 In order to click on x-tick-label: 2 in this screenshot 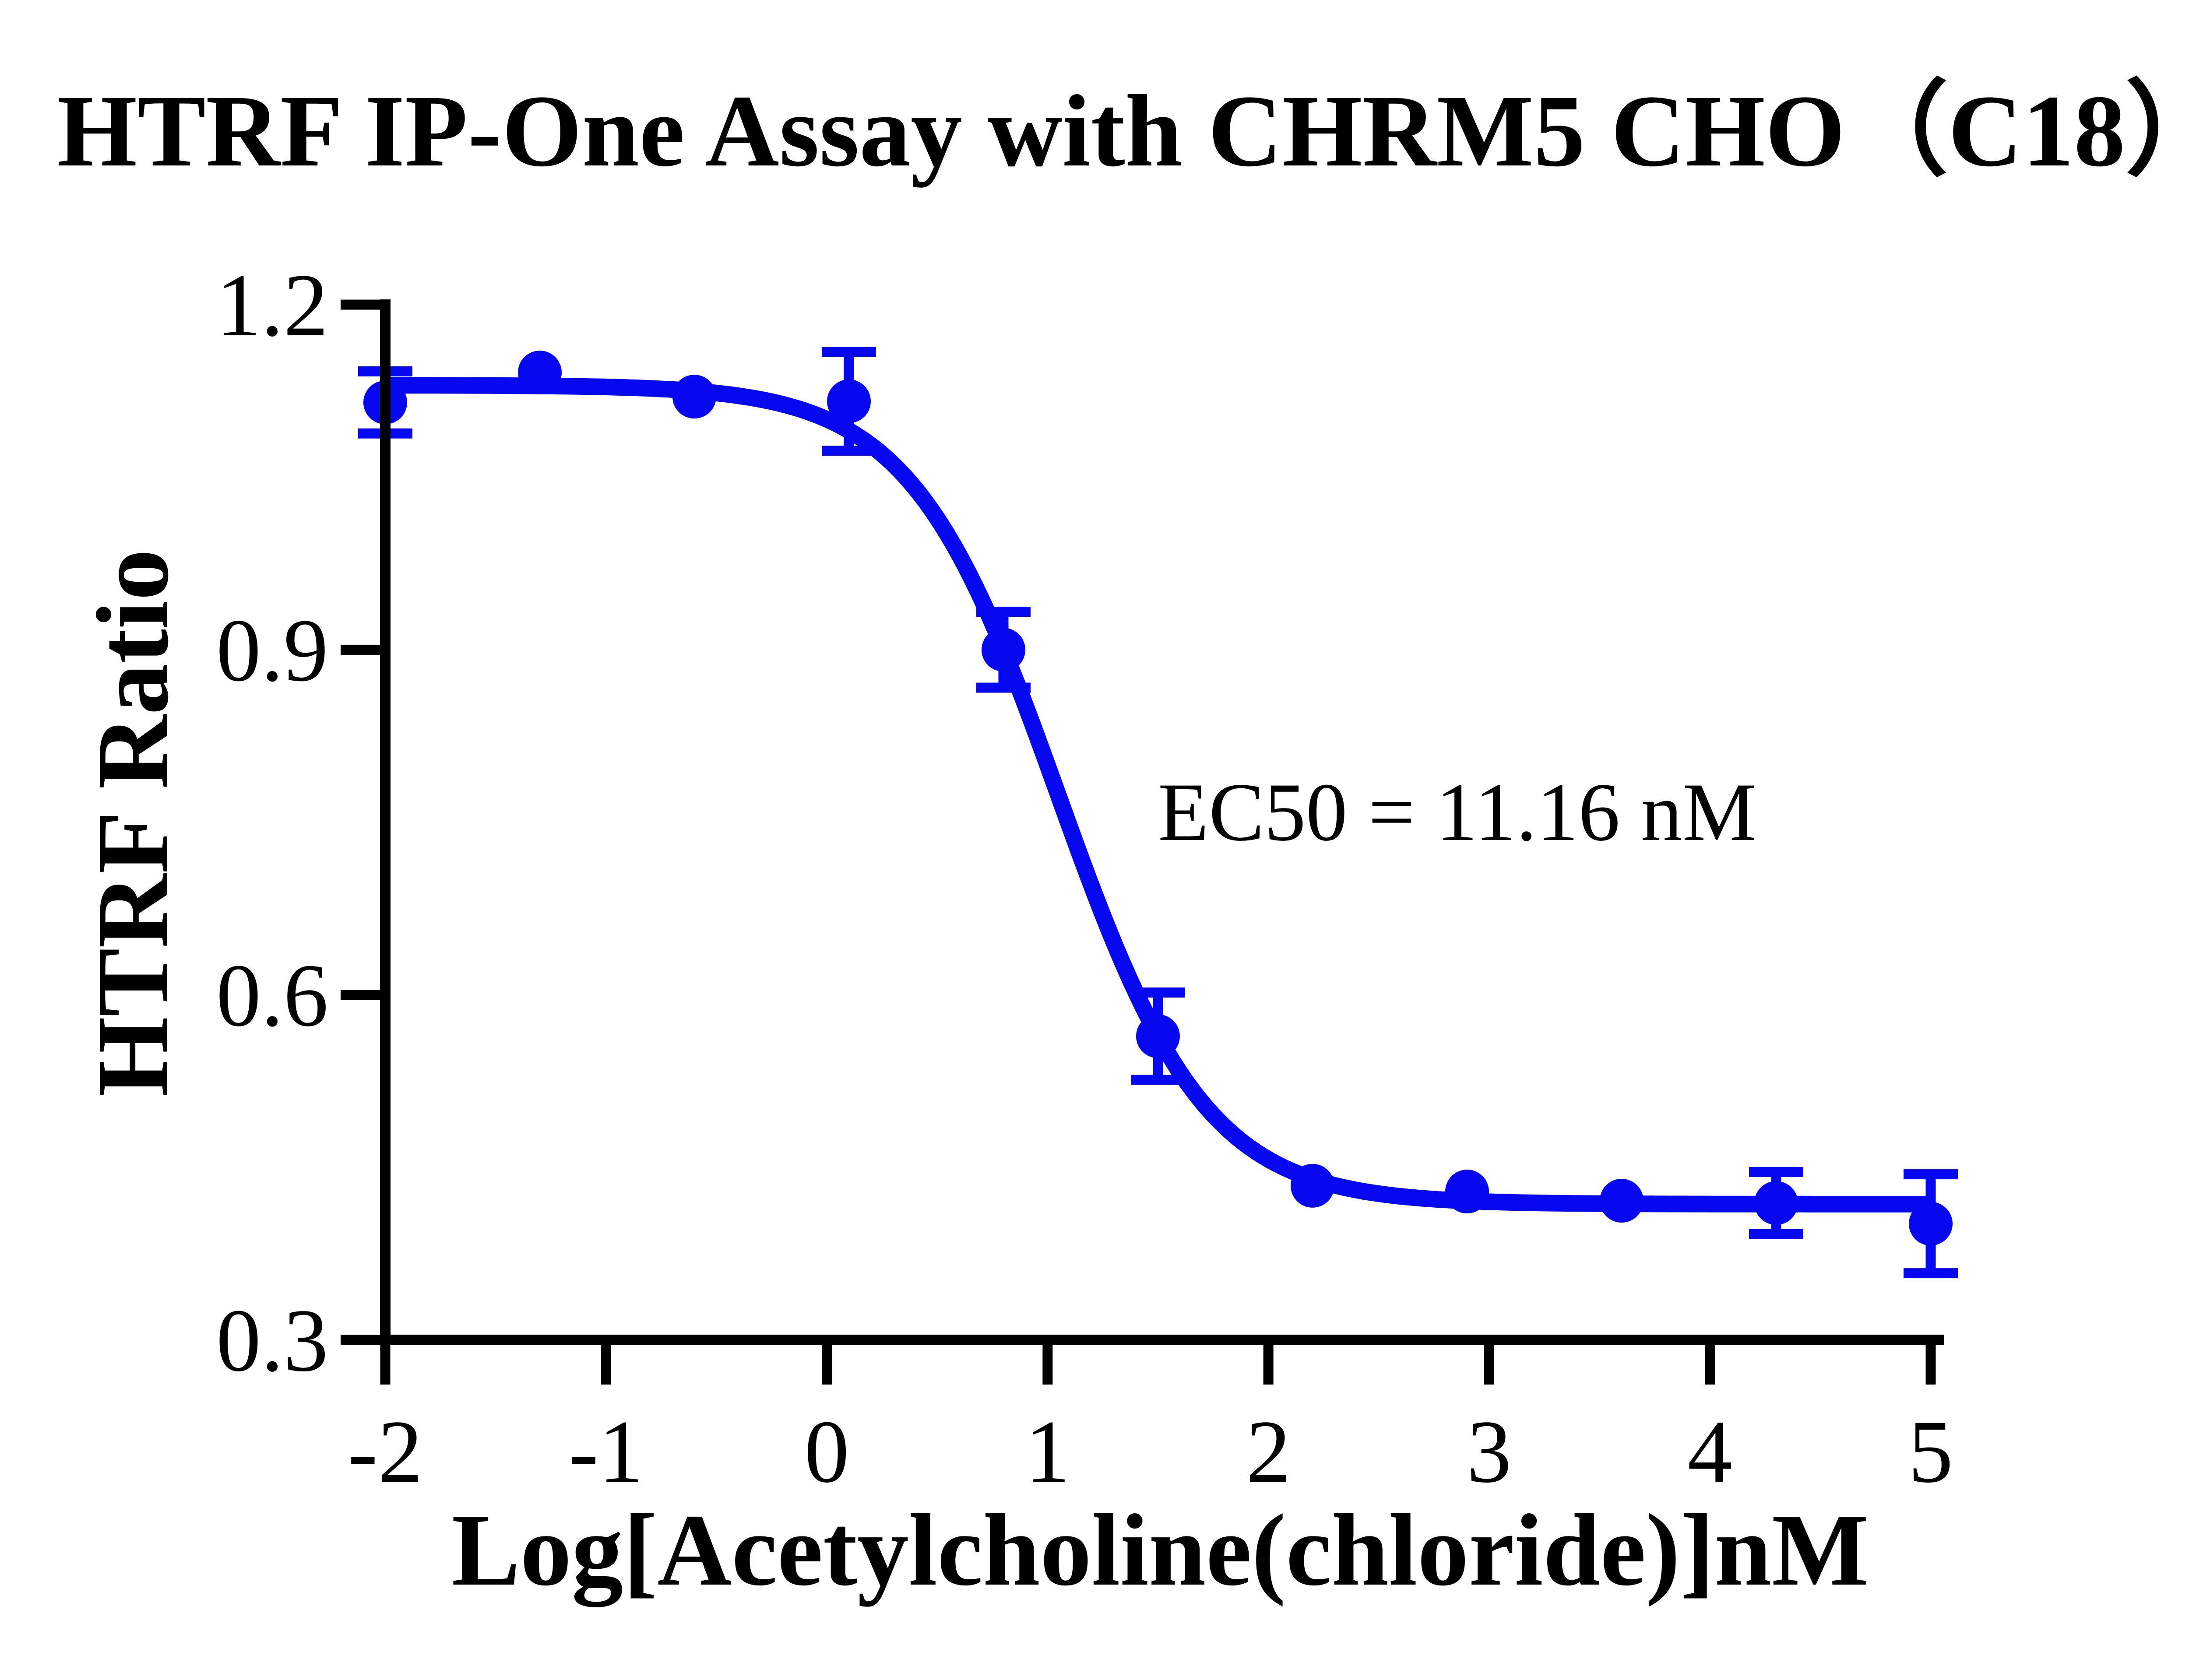, I will do `click(1269, 1451)`.